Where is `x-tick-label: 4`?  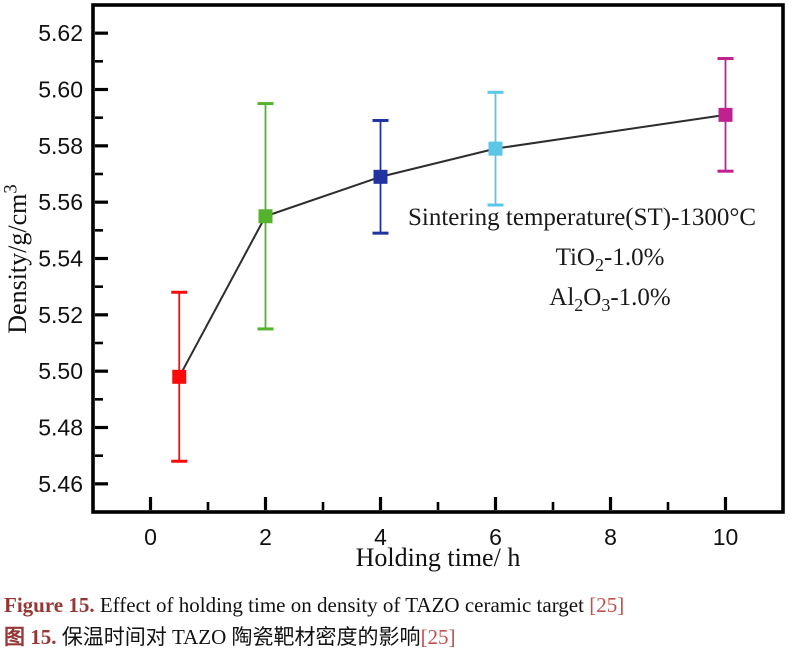
x-tick-label: 4 is located at coordinates (380, 537).